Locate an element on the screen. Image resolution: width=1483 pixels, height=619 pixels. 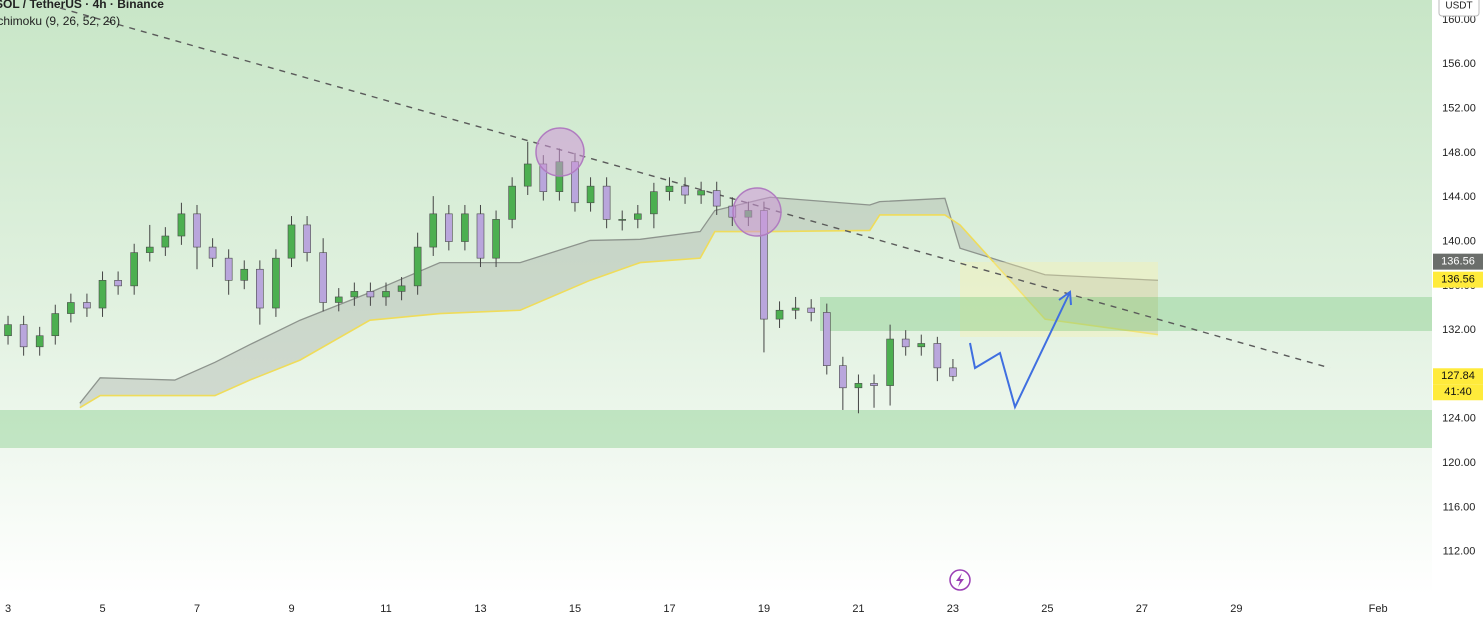
currency-label: USDT is located at coordinates (1458, 6).